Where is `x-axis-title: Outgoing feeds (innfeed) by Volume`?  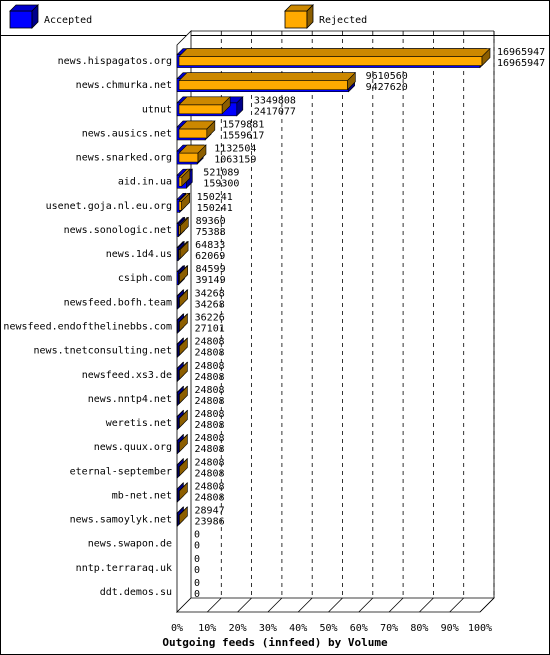 x-axis-title: Outgoing feeds (innfeed) by Volume is located at coordinates (275, 642).